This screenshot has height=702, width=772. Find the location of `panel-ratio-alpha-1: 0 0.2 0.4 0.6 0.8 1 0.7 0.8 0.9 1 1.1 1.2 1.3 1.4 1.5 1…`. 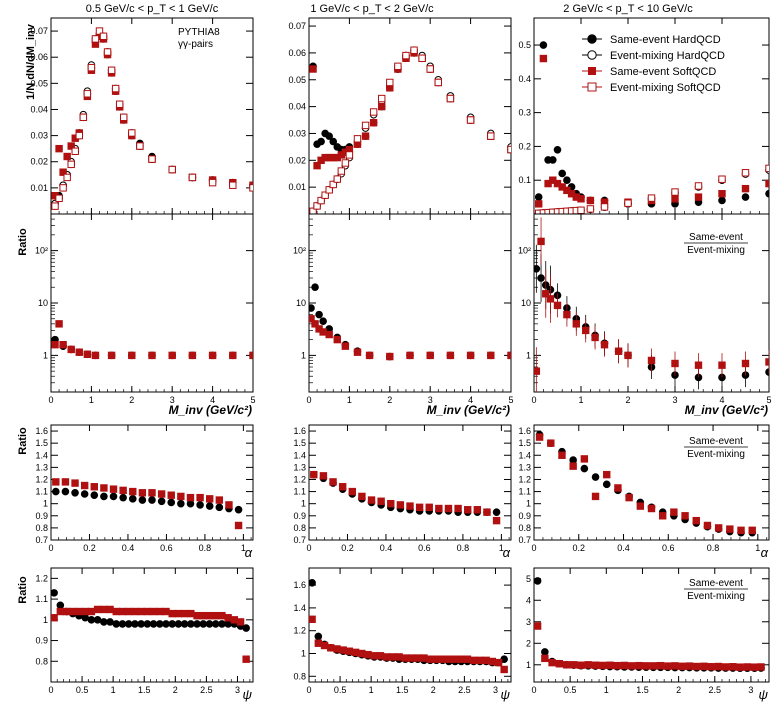

panel-ratio-alpha-1: 0 0.2 0.4 0.6 0.8 1 0.7 0.8 0.9 1 1.1 1.2 1.3 1.4 1.5 1… is located at coordinates (144, 488).